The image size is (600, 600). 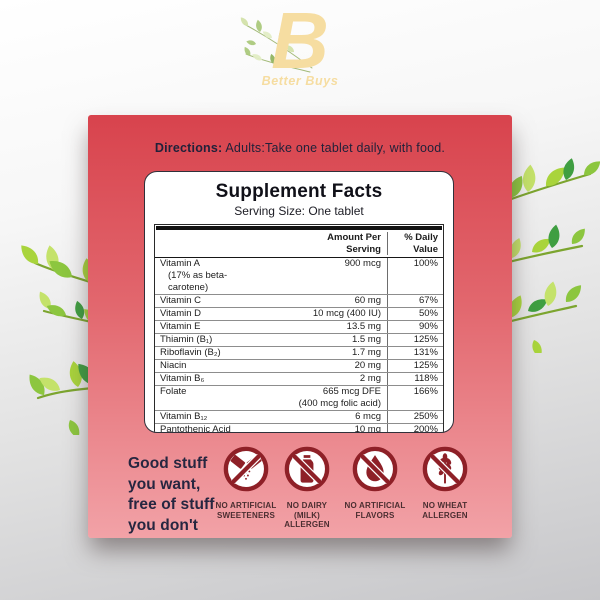 I want to click on amount-cell: 20 mg, so click(x=367, y=365).